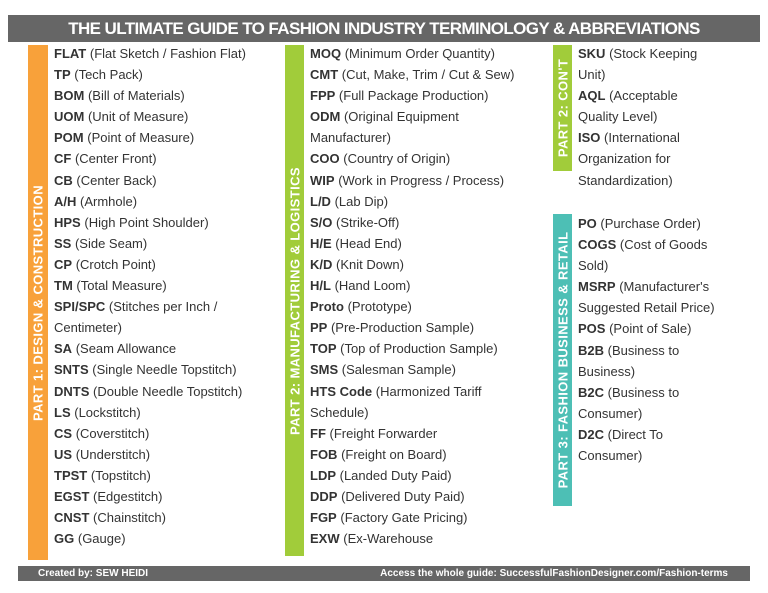 Image resolution: width=768 pixels, height=593 pixels. I want to click on term-entry: BOM (Bill of Materials), so click(150, 95).